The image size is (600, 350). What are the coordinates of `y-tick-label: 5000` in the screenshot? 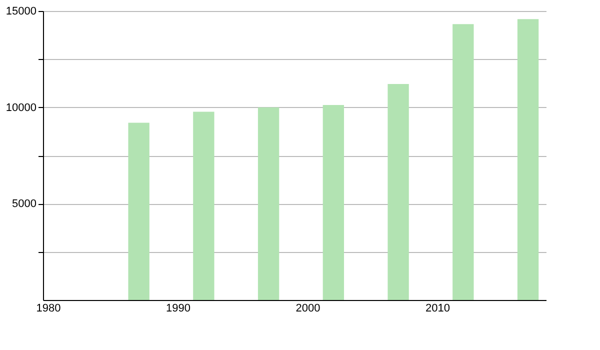 It's located at (24, 204).